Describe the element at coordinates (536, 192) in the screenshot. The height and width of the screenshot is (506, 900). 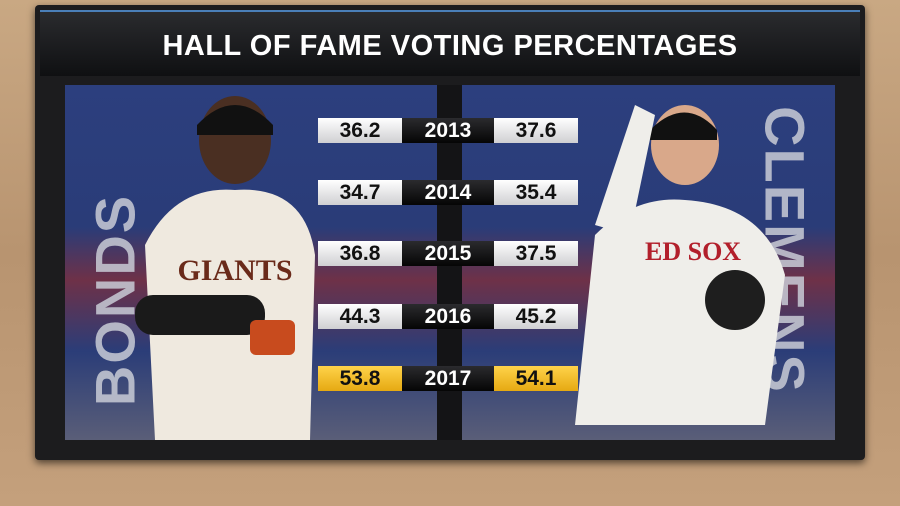
I see `right-percentage: 35.4` at that location.